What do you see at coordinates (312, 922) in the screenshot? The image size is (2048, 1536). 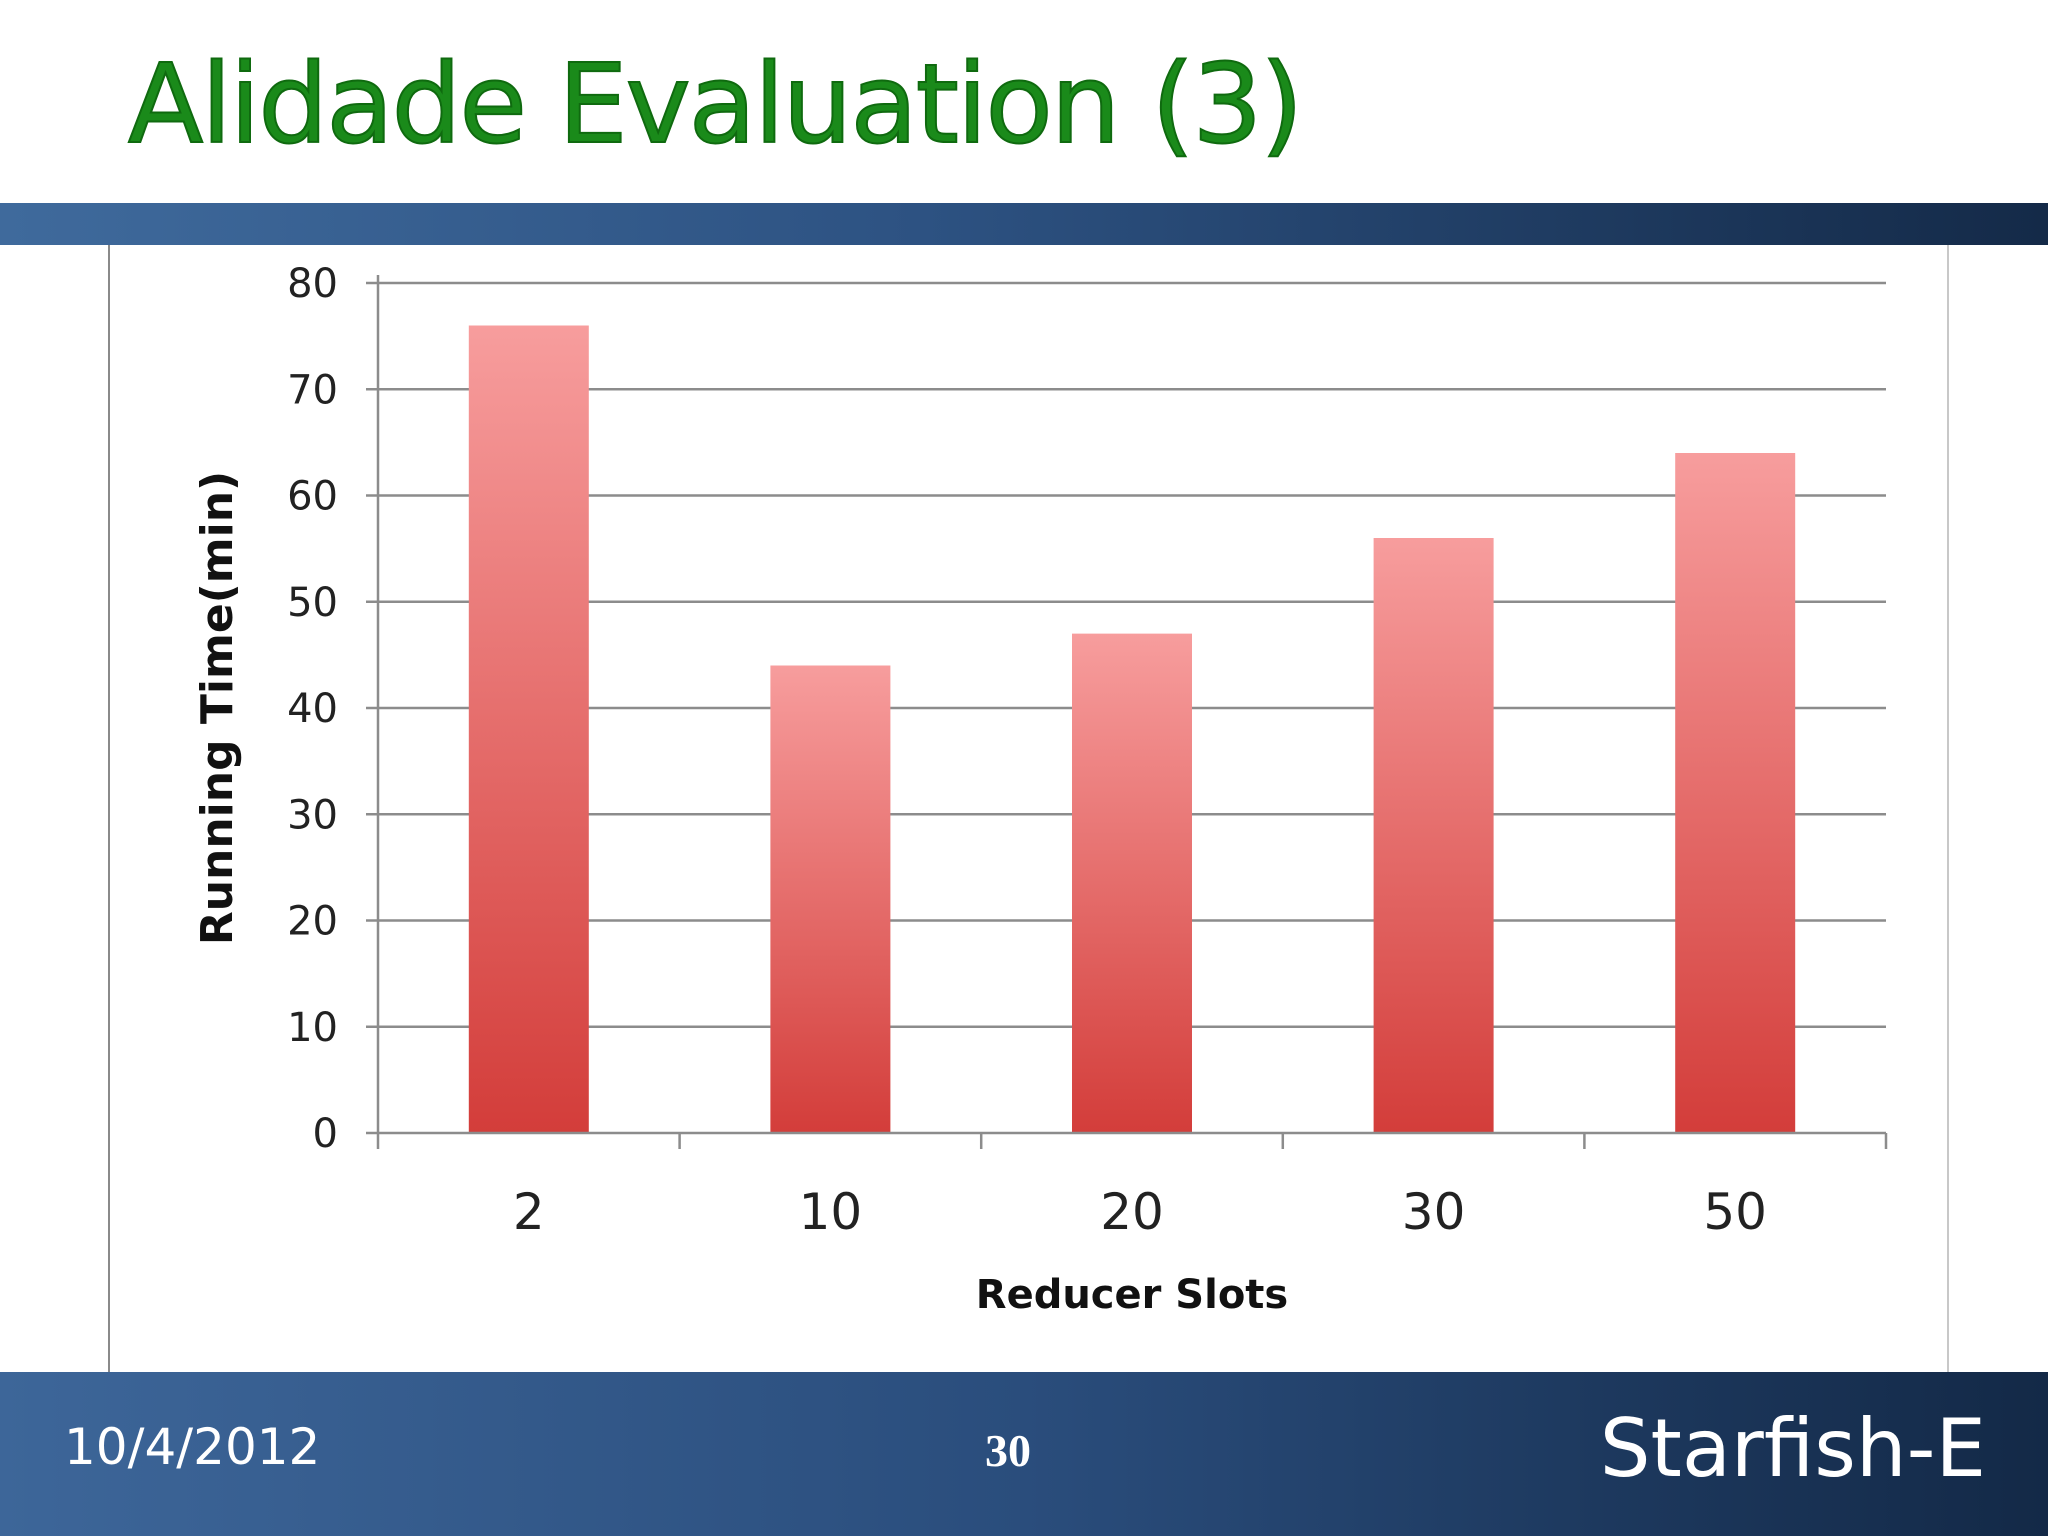 I see `y-tick-label: 20` at bounding box center [312, 922].